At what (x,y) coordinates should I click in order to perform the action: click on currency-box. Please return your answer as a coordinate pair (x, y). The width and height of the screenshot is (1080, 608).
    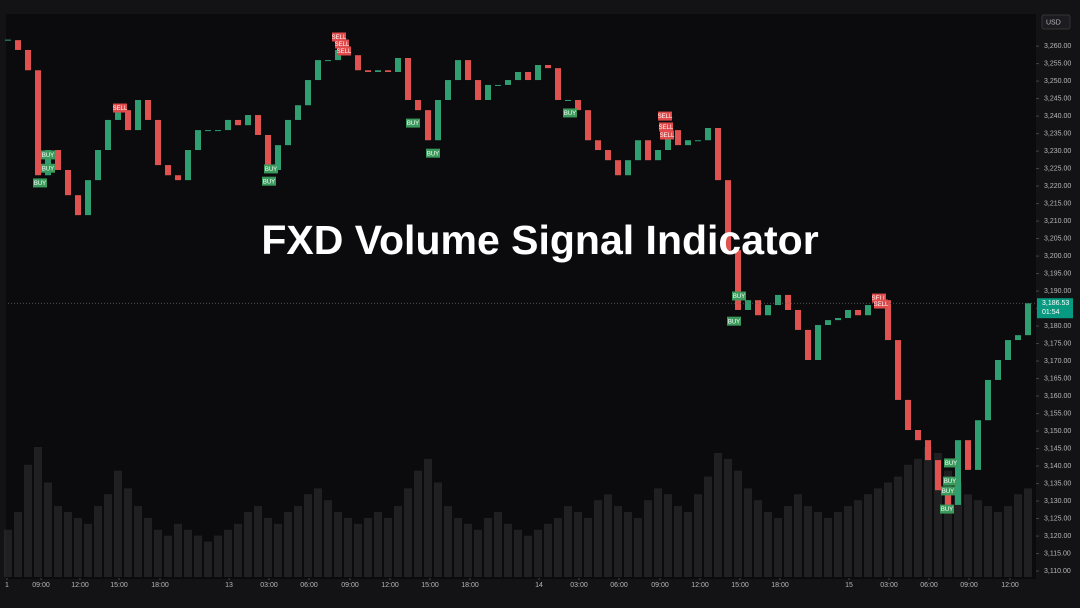
    Looking at the image, I should click on (1056, 22).